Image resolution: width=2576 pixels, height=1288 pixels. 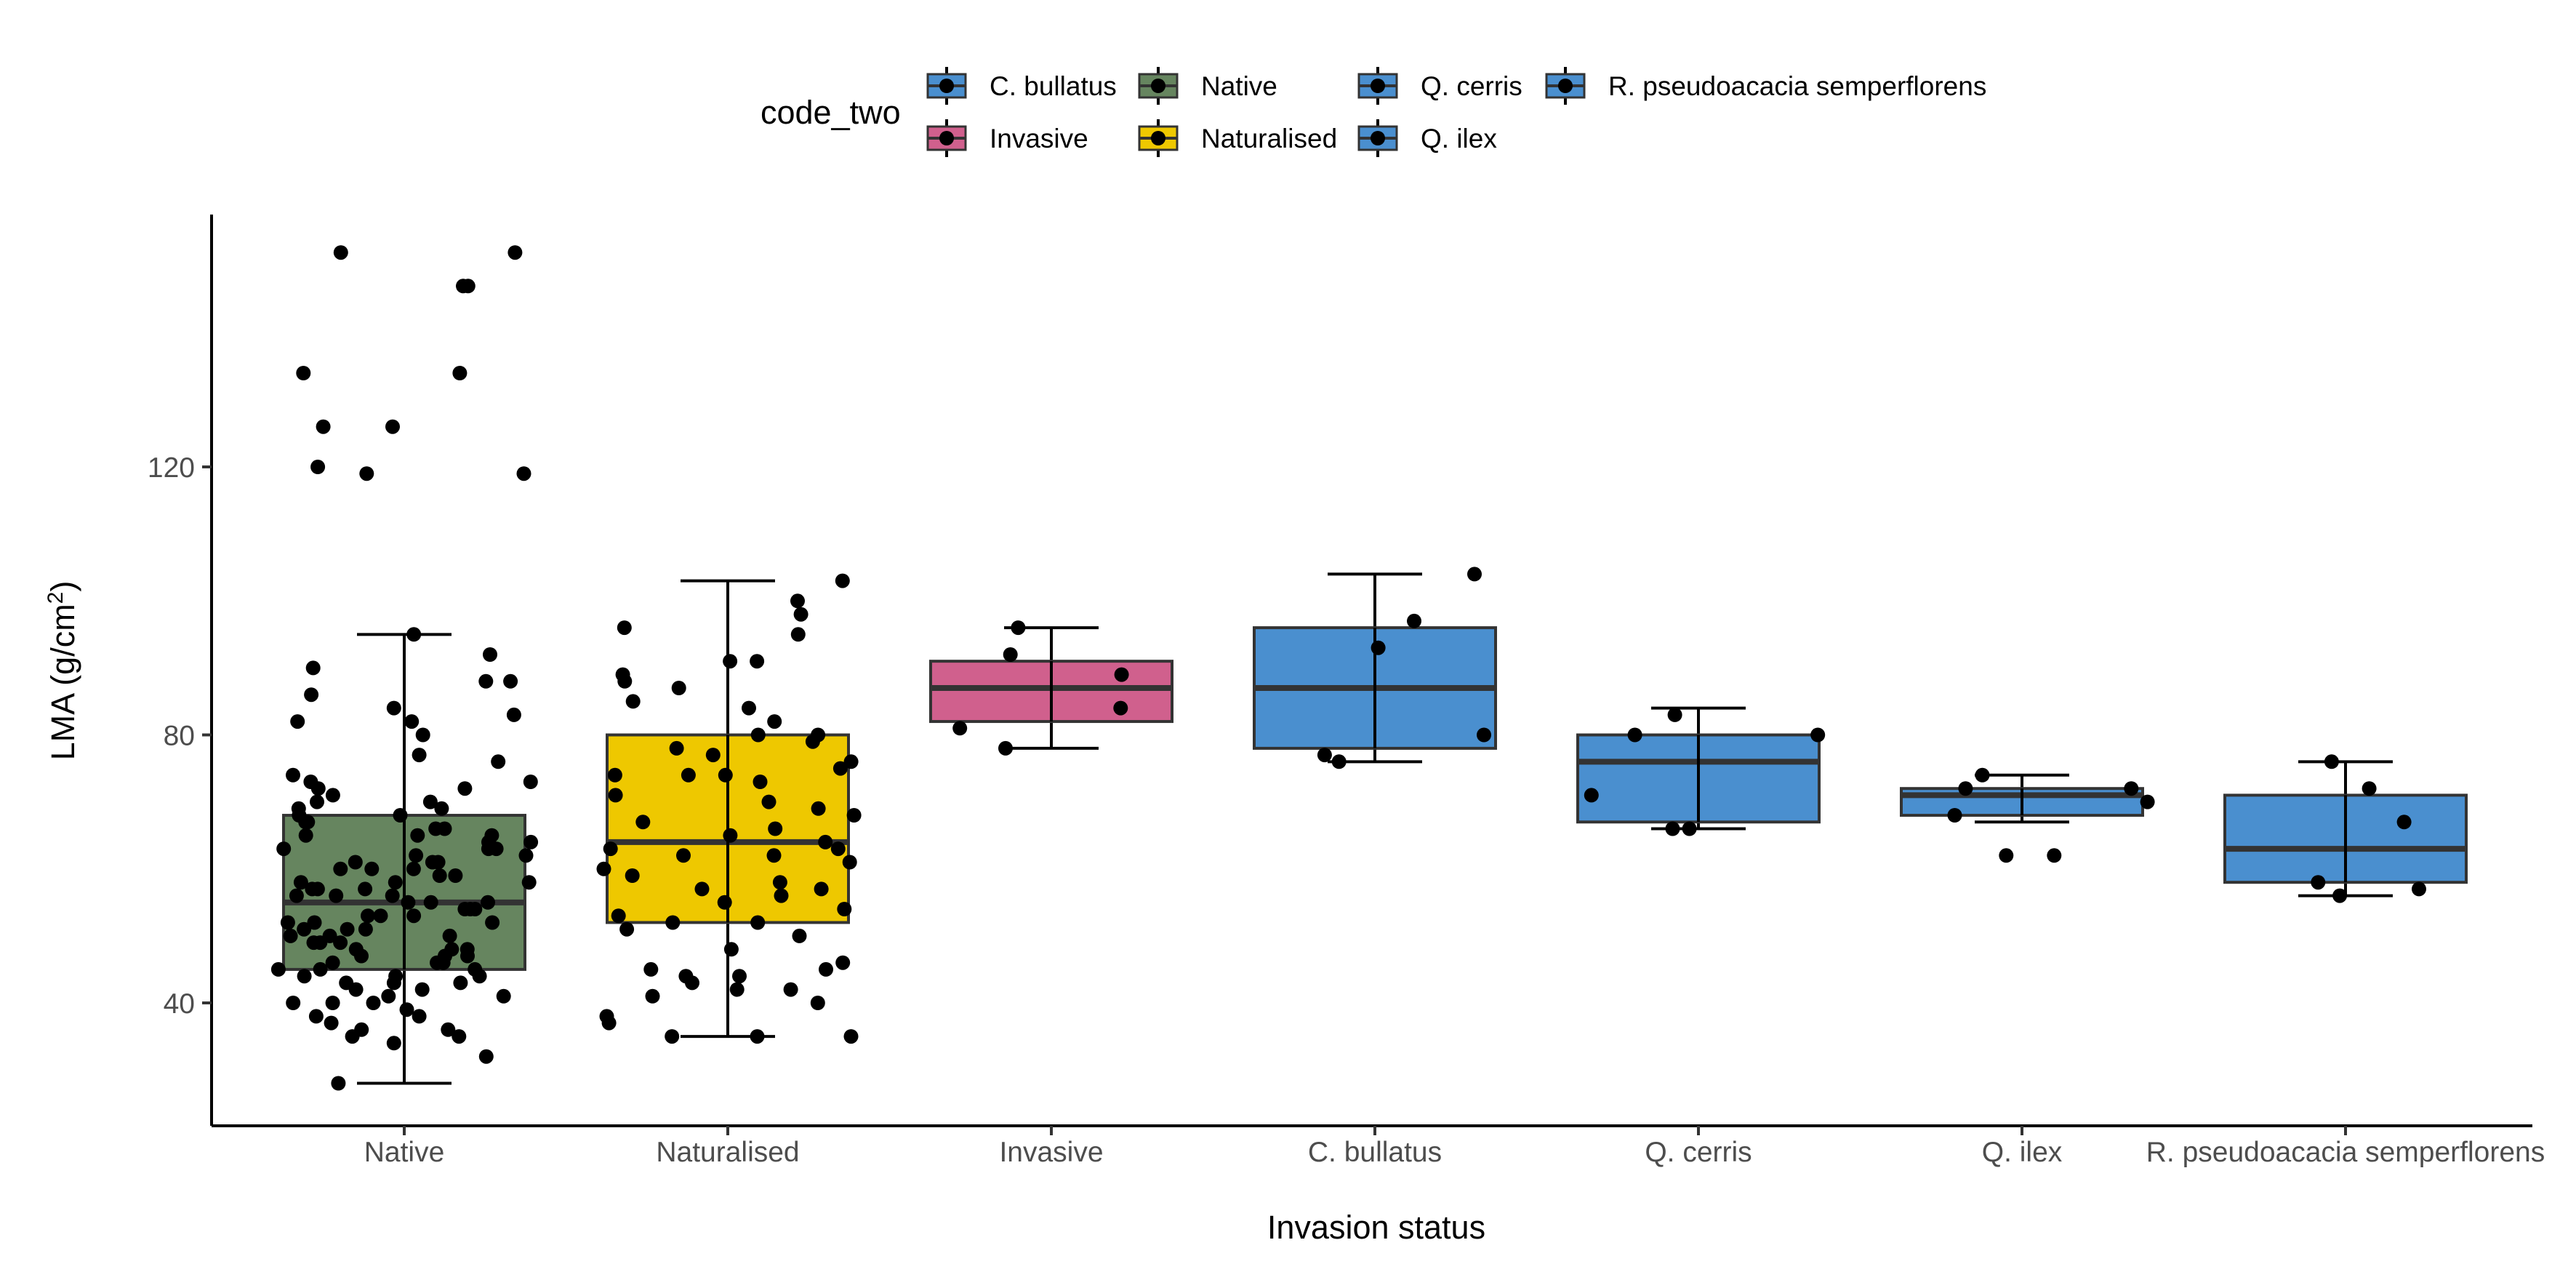 I want to click on legend-item-q-ilex: Q. ilex, so click(x=1427, y=138).